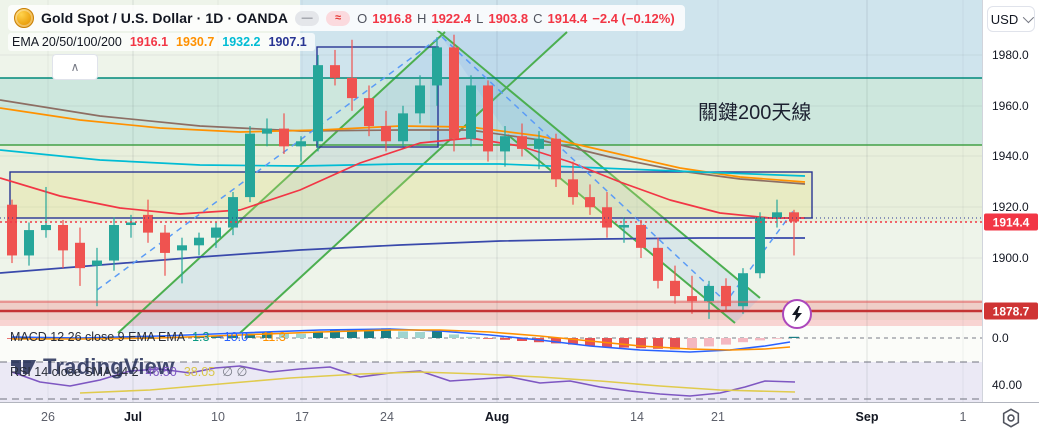  I want to click on high-value: 1922.4, so click(451, 18).